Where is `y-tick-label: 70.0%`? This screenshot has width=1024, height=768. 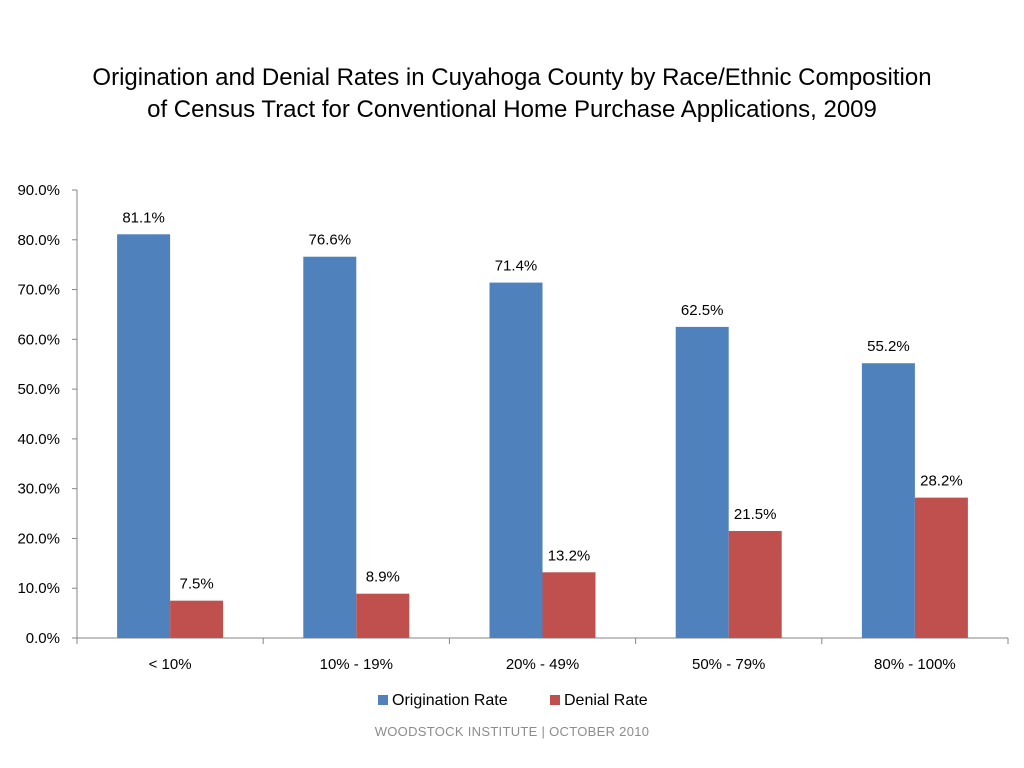
y-tick-label: 70.0% is located at coordinates (38, 290).